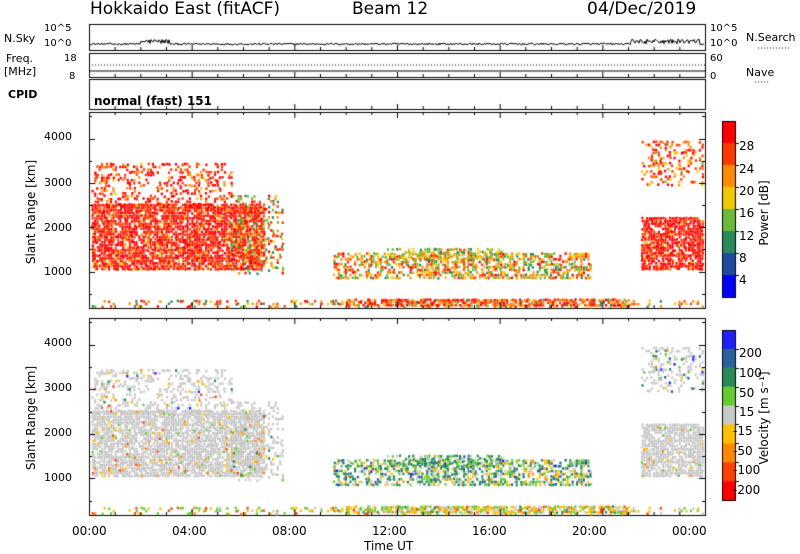  I want to click on velocity-cbar-tick-100: 100, so click(750, 373).